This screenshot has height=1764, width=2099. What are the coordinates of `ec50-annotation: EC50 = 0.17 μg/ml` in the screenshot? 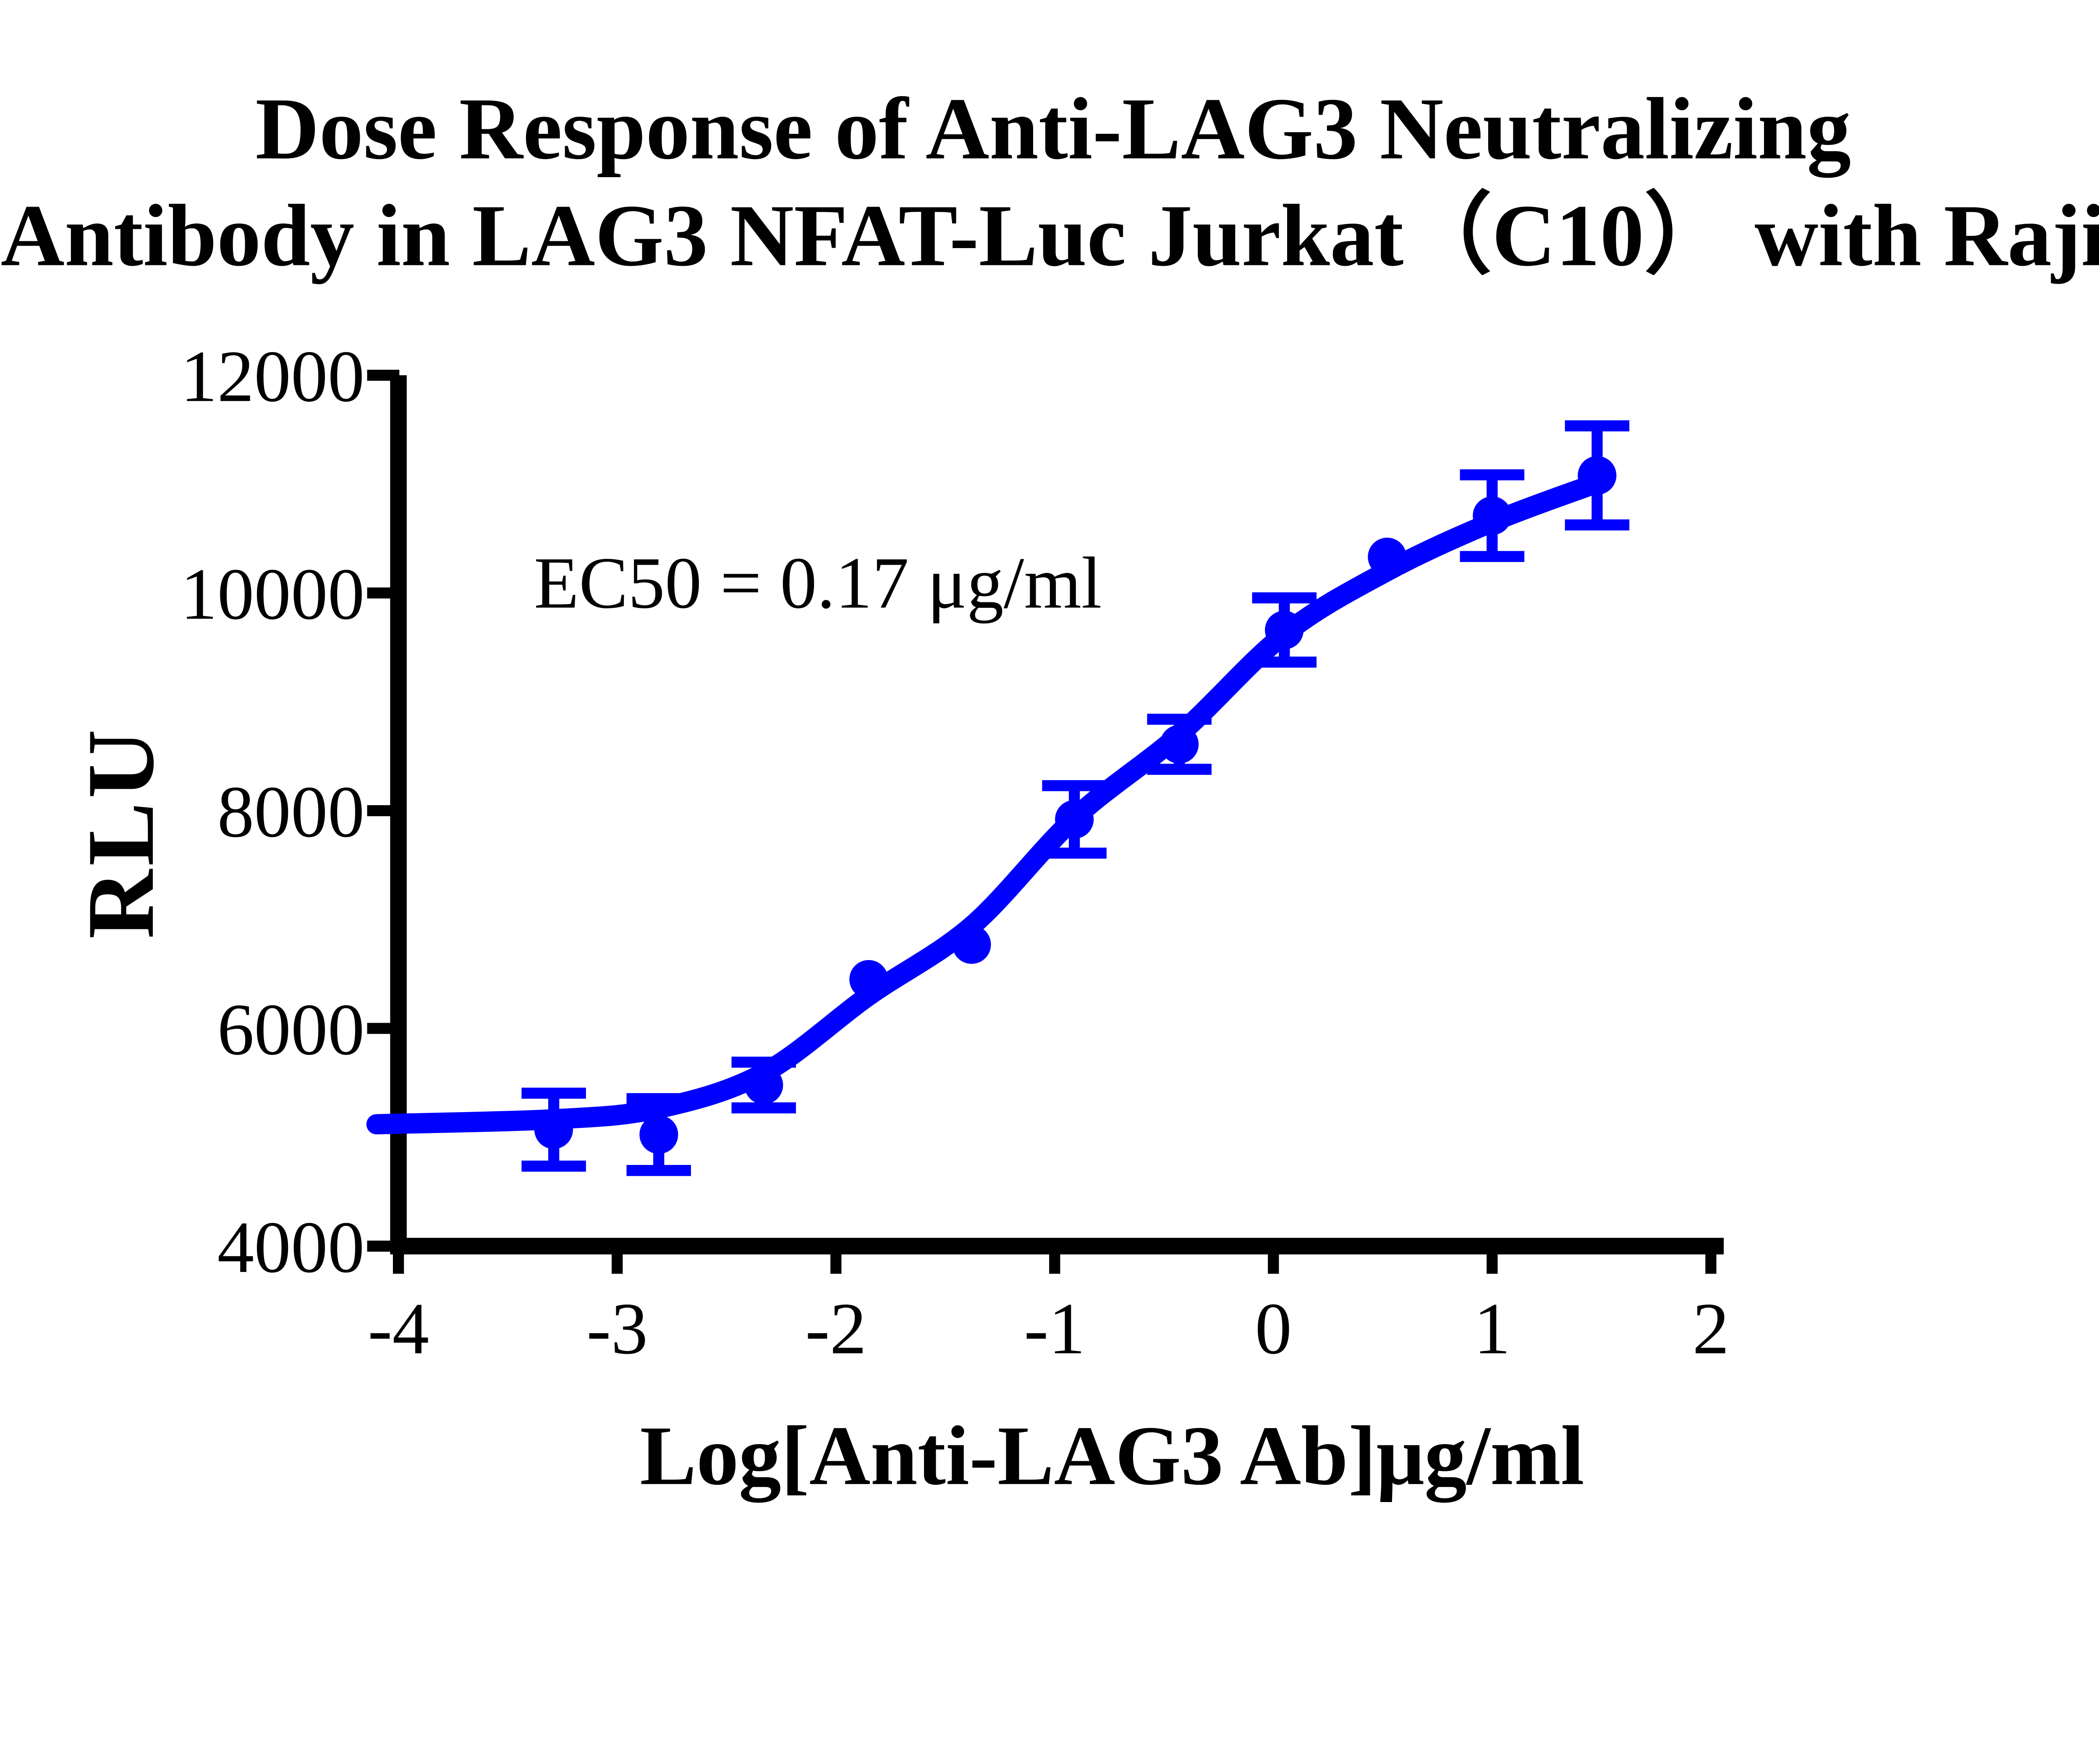 It's located at (818, 582).